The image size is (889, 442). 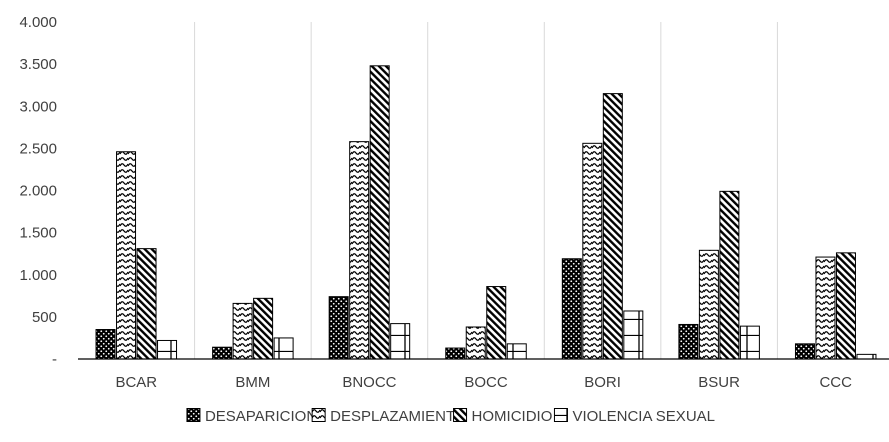 I want to click on bar-bnocc-homicidio, so click(x=379, y=212).